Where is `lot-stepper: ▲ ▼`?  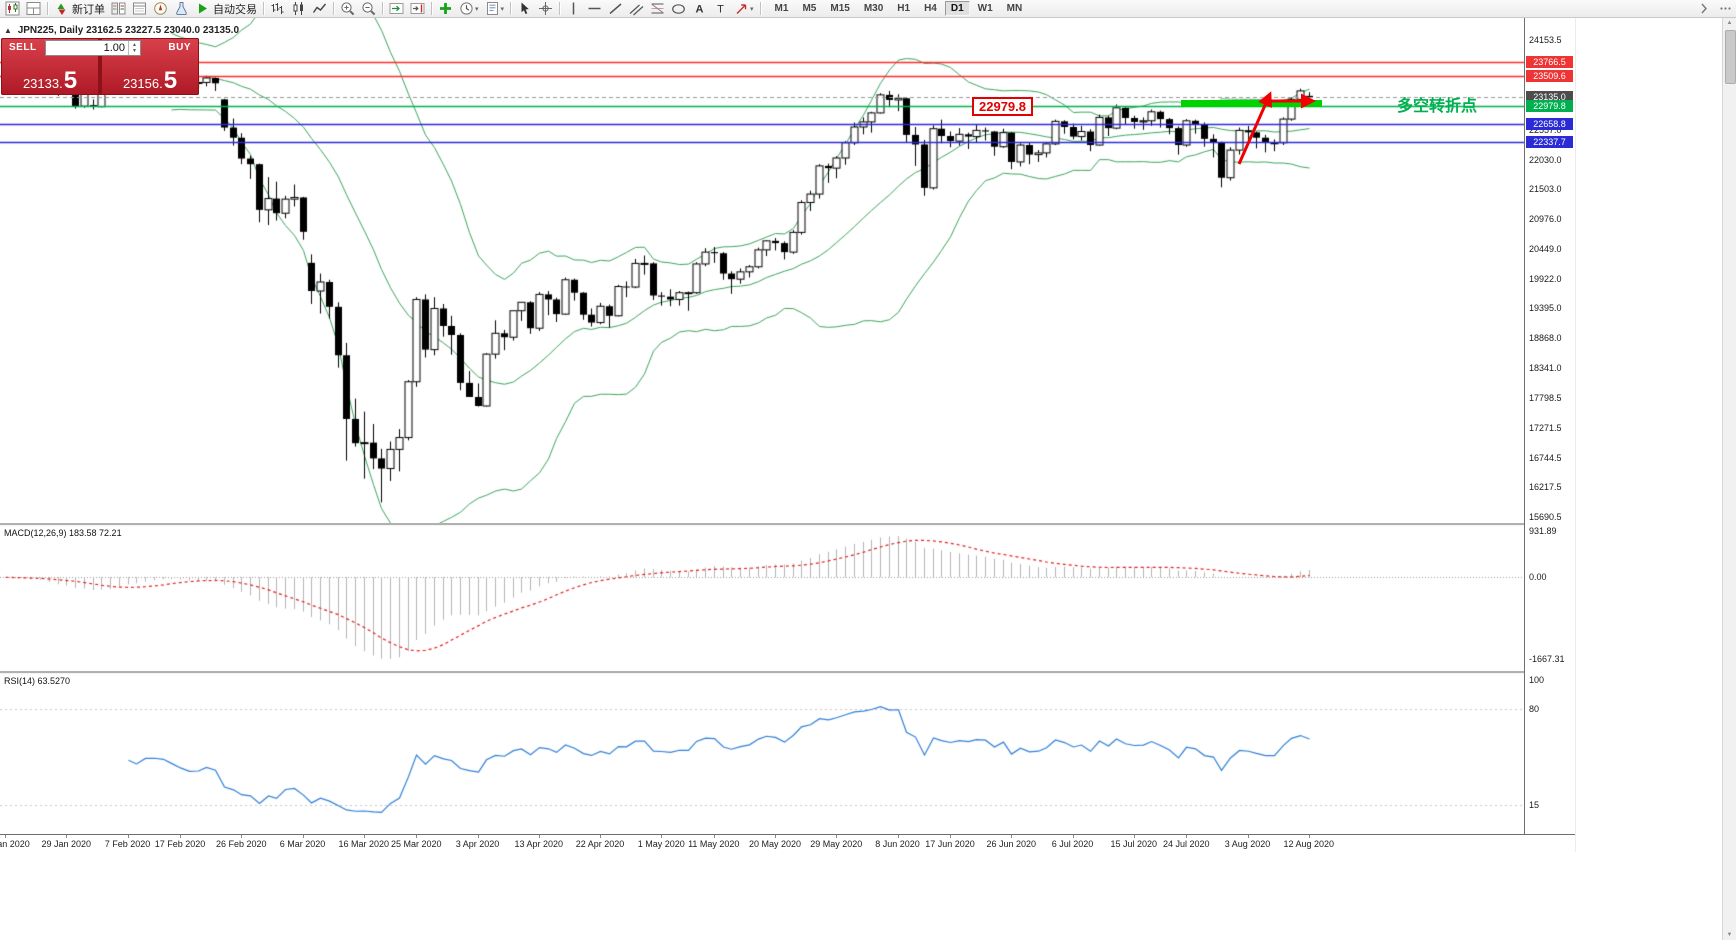
lot-stepper: ▲ ▼ is located at coordinates (134, 48).